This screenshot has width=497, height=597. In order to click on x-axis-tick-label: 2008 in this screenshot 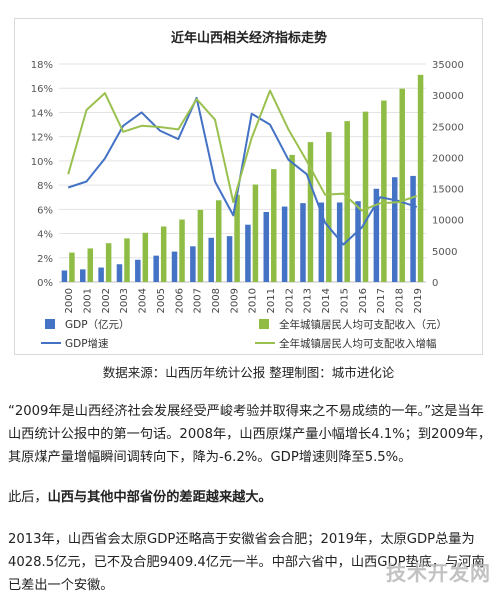, I will do `click(216, 300)`.